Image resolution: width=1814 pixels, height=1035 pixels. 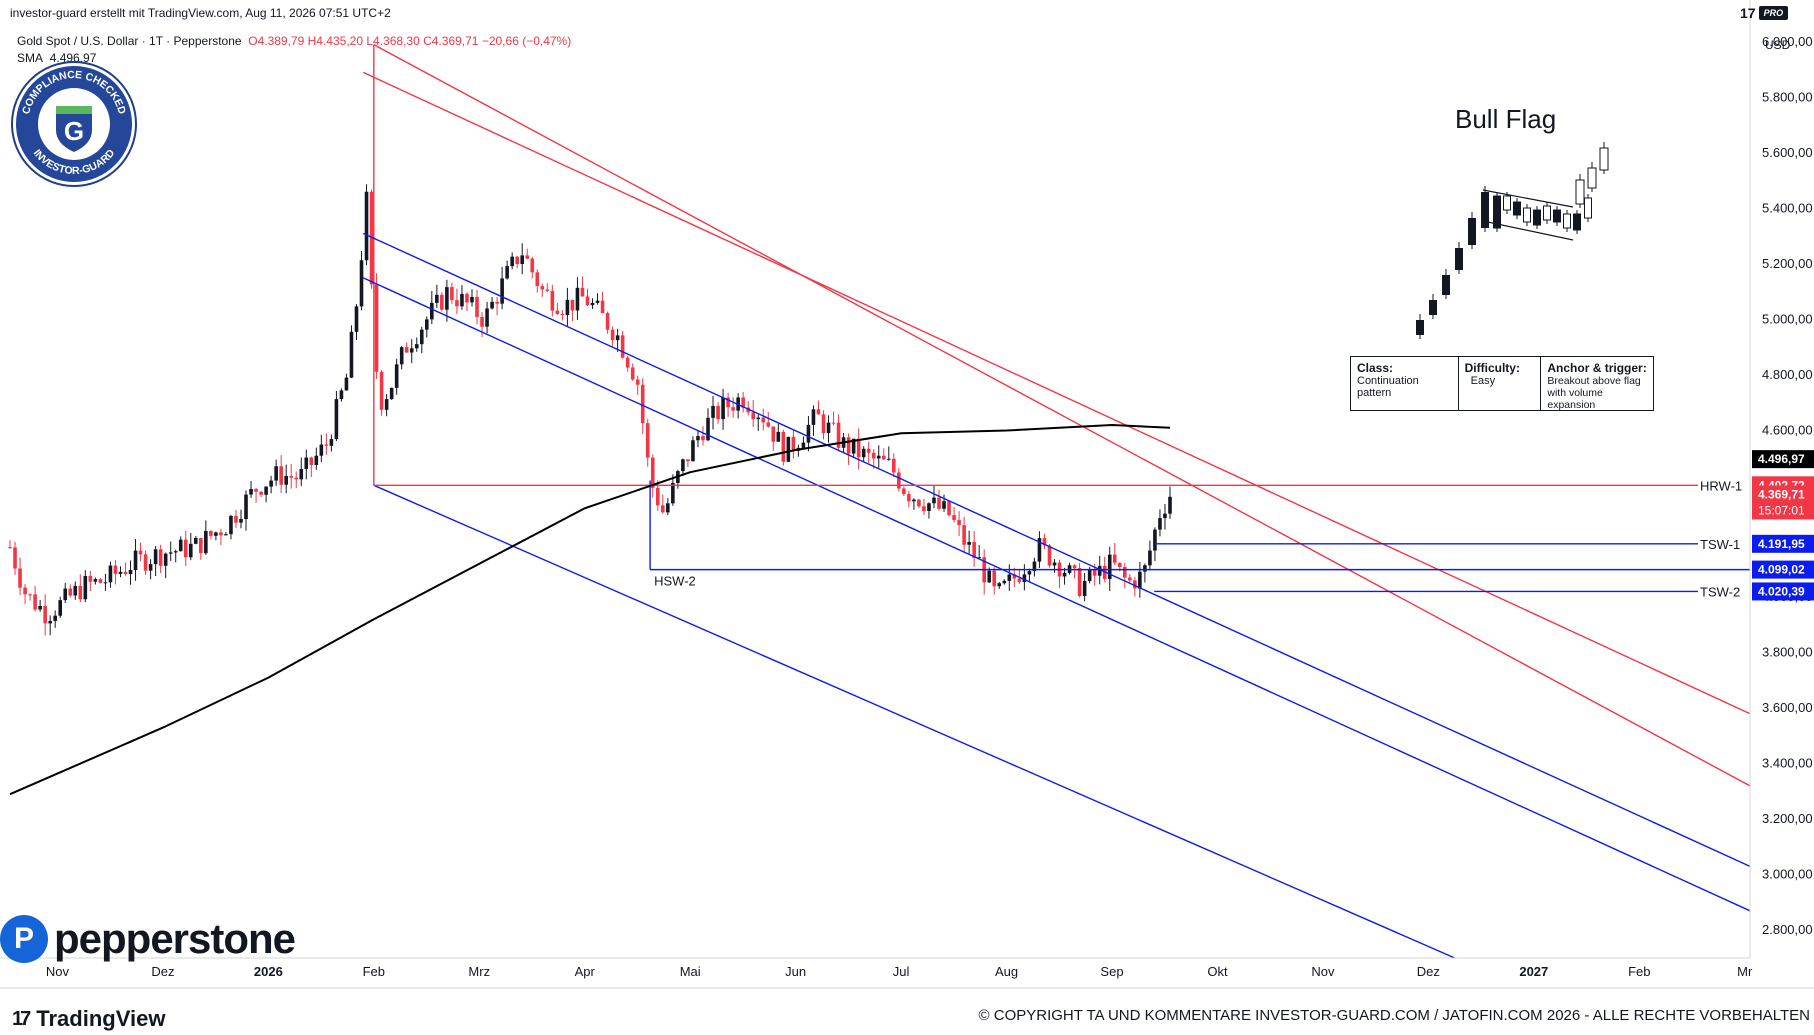 I want to click on y-tick-label: 6.000,00, so click(x=1787, y=41).